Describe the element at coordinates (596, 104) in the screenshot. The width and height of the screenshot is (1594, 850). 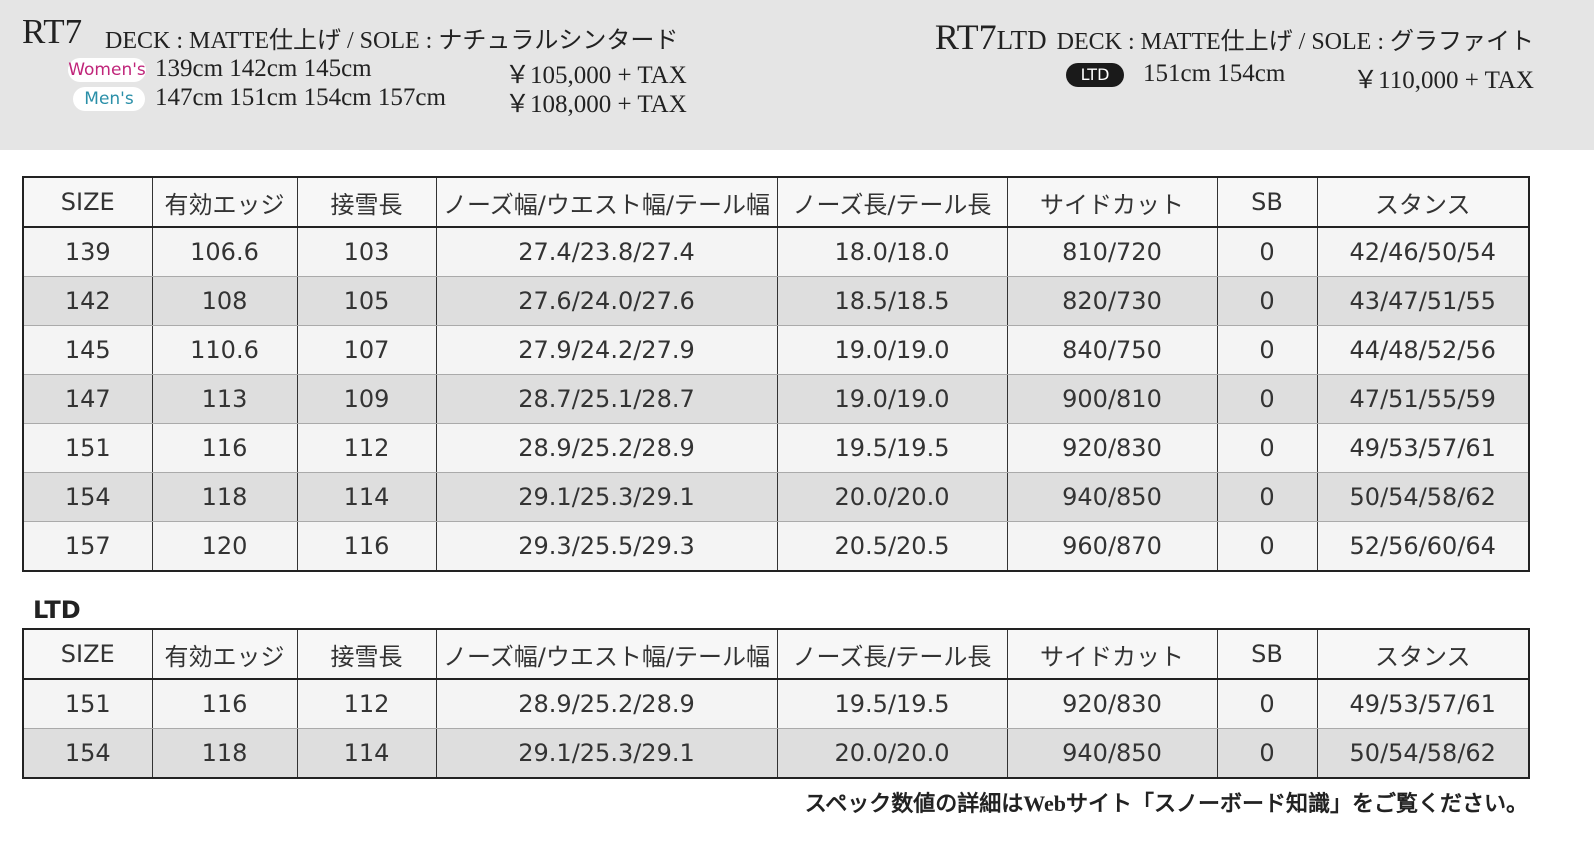
I see `price: ￥108,000 + TAX` at that location.